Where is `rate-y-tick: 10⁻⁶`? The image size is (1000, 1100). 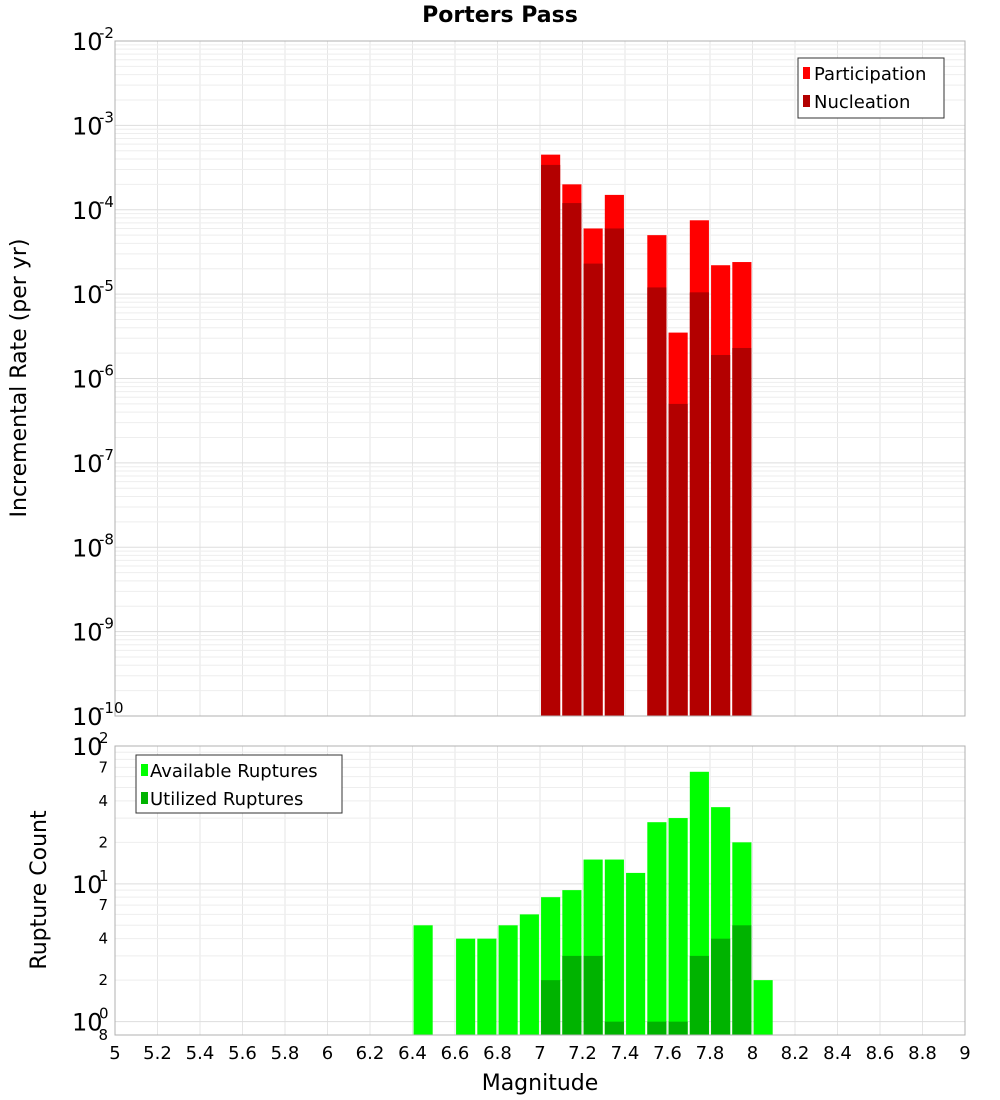
rate-y-tick: 10⁻⁶ is located at coordinates (93, 378).